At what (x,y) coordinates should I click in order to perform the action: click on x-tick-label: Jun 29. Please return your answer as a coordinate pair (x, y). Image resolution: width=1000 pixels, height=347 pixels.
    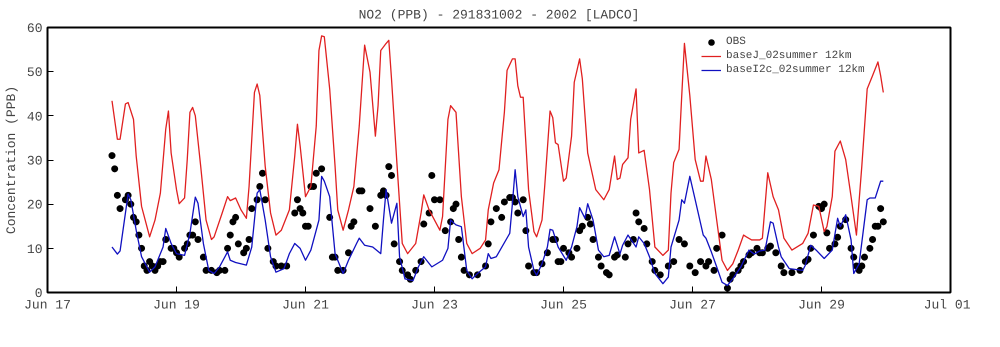
    Looking at the image, I should click on (821, 305).